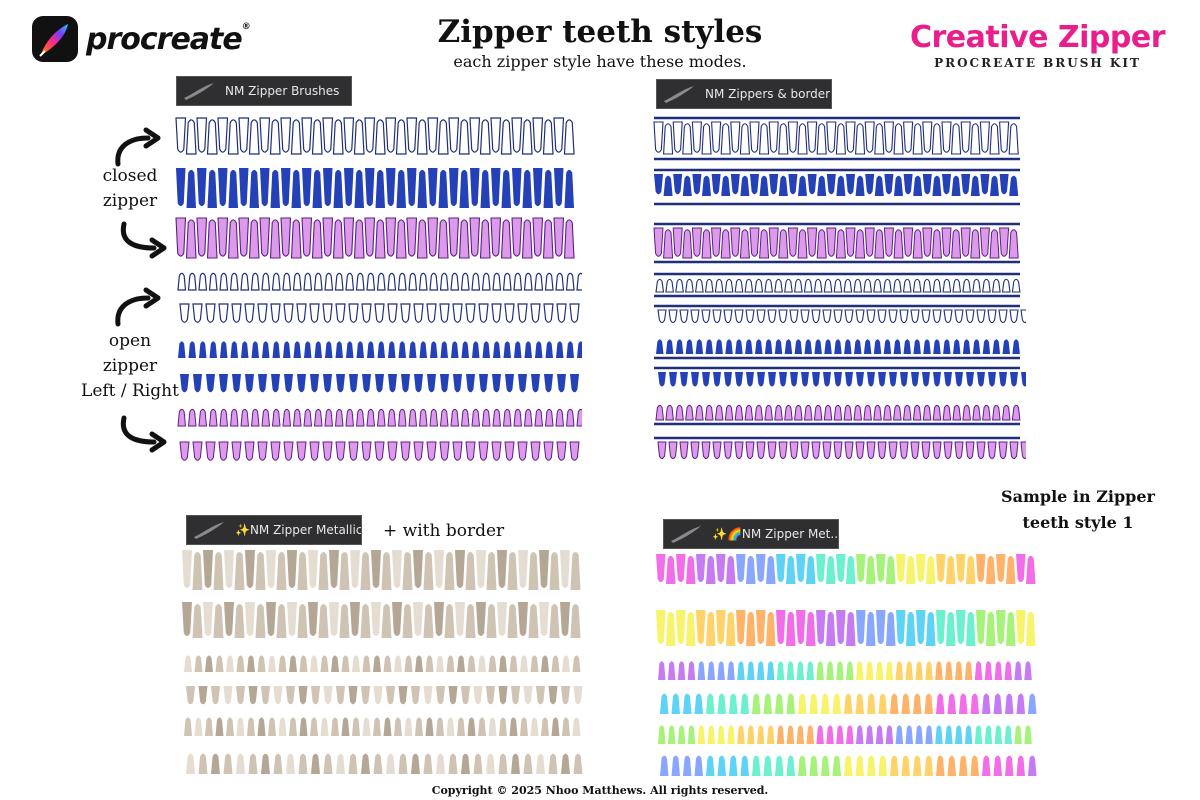  What do you see at coordinates (1078, 509) in the screenshot?
I see `sample-caption: Sample in Zipper teeth style 1` at bounding box center [1078, 509].